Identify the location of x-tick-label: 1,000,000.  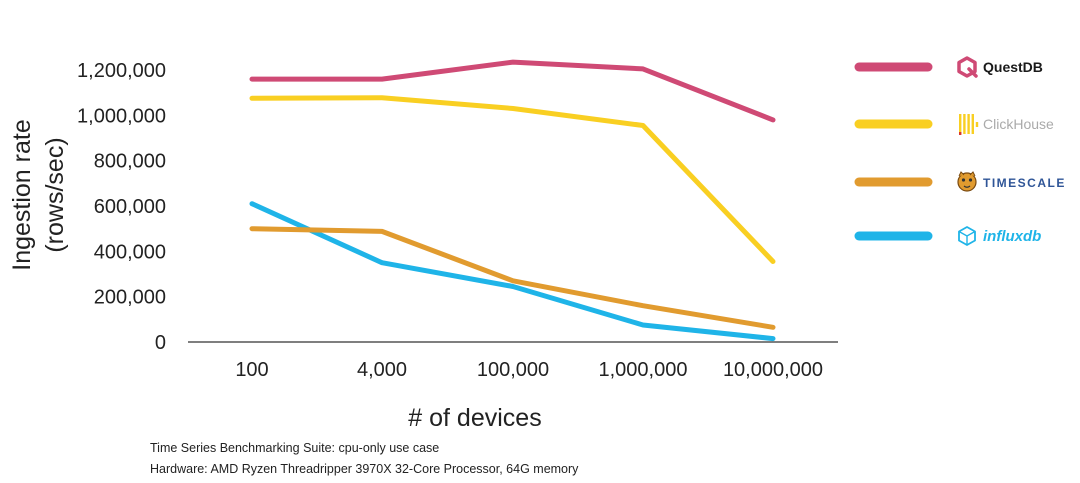
(643, 370).